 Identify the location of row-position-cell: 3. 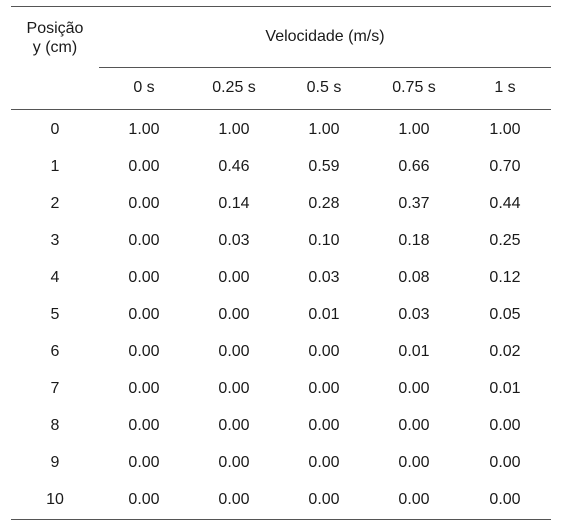
(55, 240).